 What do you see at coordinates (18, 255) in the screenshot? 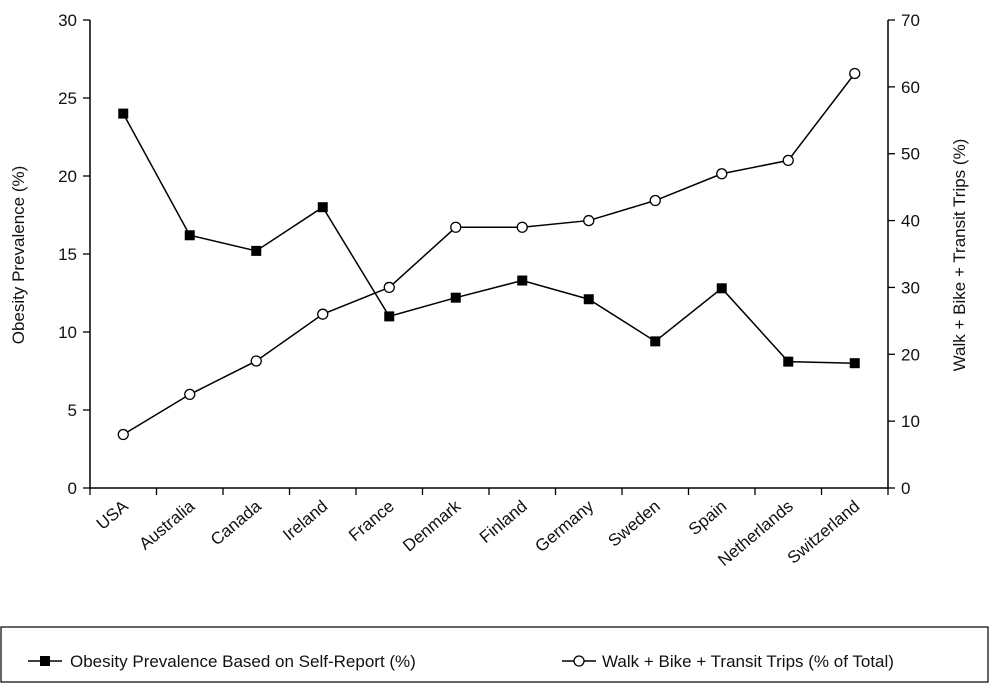
I see `y-axis-title-left: Obesity Prevalence (%)` at bounding box center [18, 255].